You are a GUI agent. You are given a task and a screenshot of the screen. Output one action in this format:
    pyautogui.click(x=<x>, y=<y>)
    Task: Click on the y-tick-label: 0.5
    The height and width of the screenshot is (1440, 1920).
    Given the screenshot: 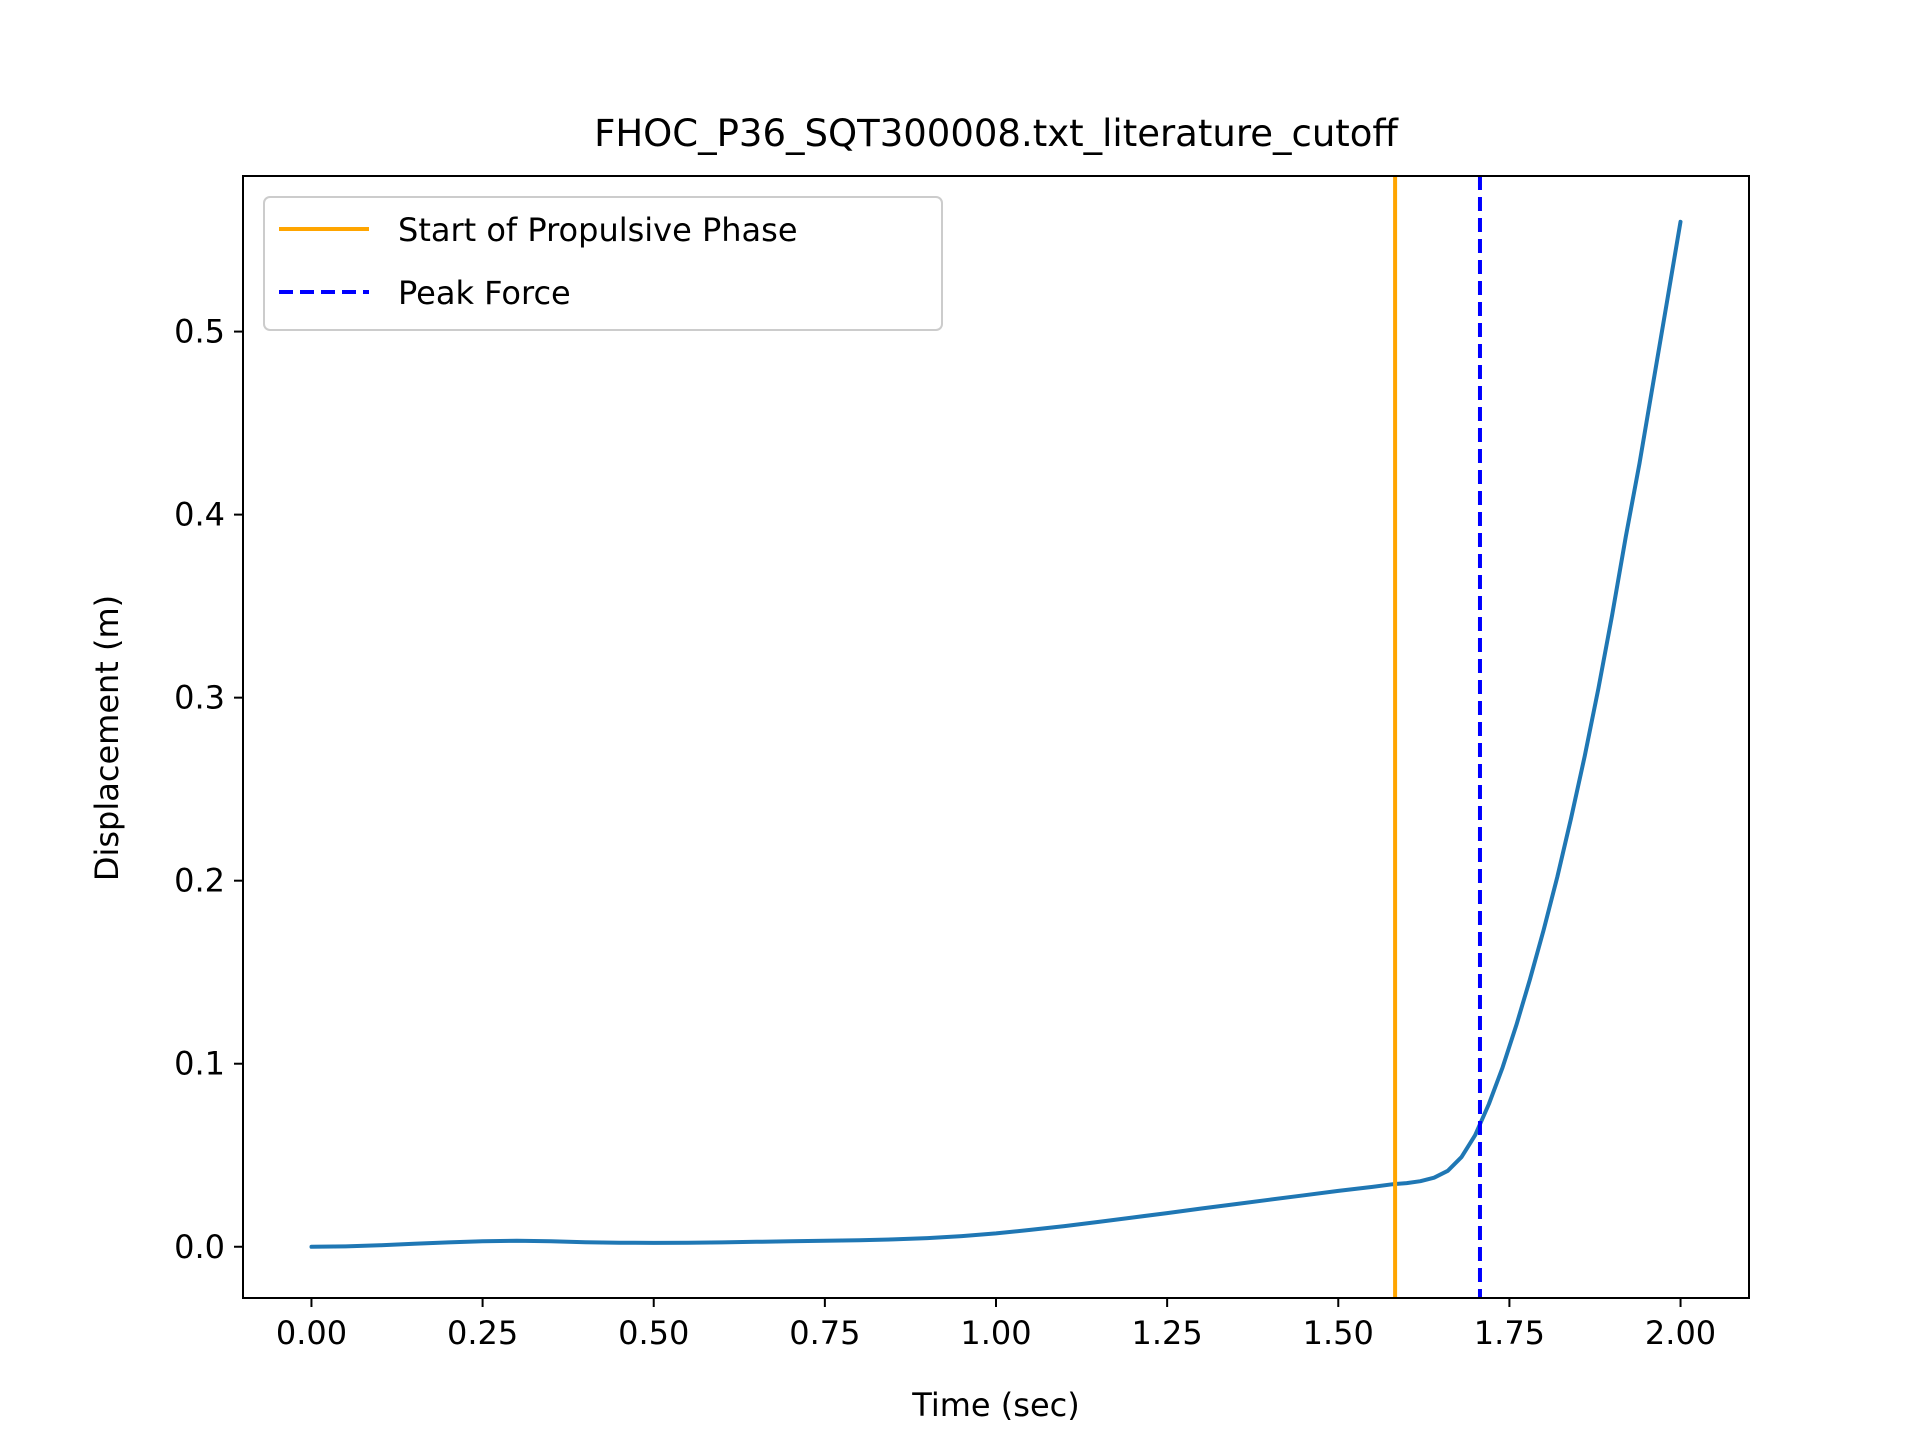 What is the action you would take?
    pyautogui.click(x=199, y=332)
    